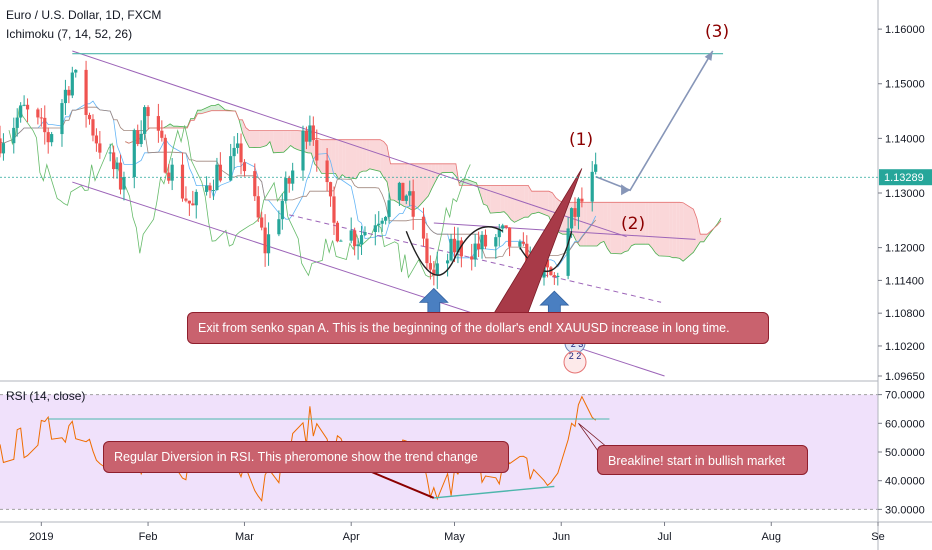  I want to click on breakline-note: Breakline! start in bullish market, so click(702, 460).